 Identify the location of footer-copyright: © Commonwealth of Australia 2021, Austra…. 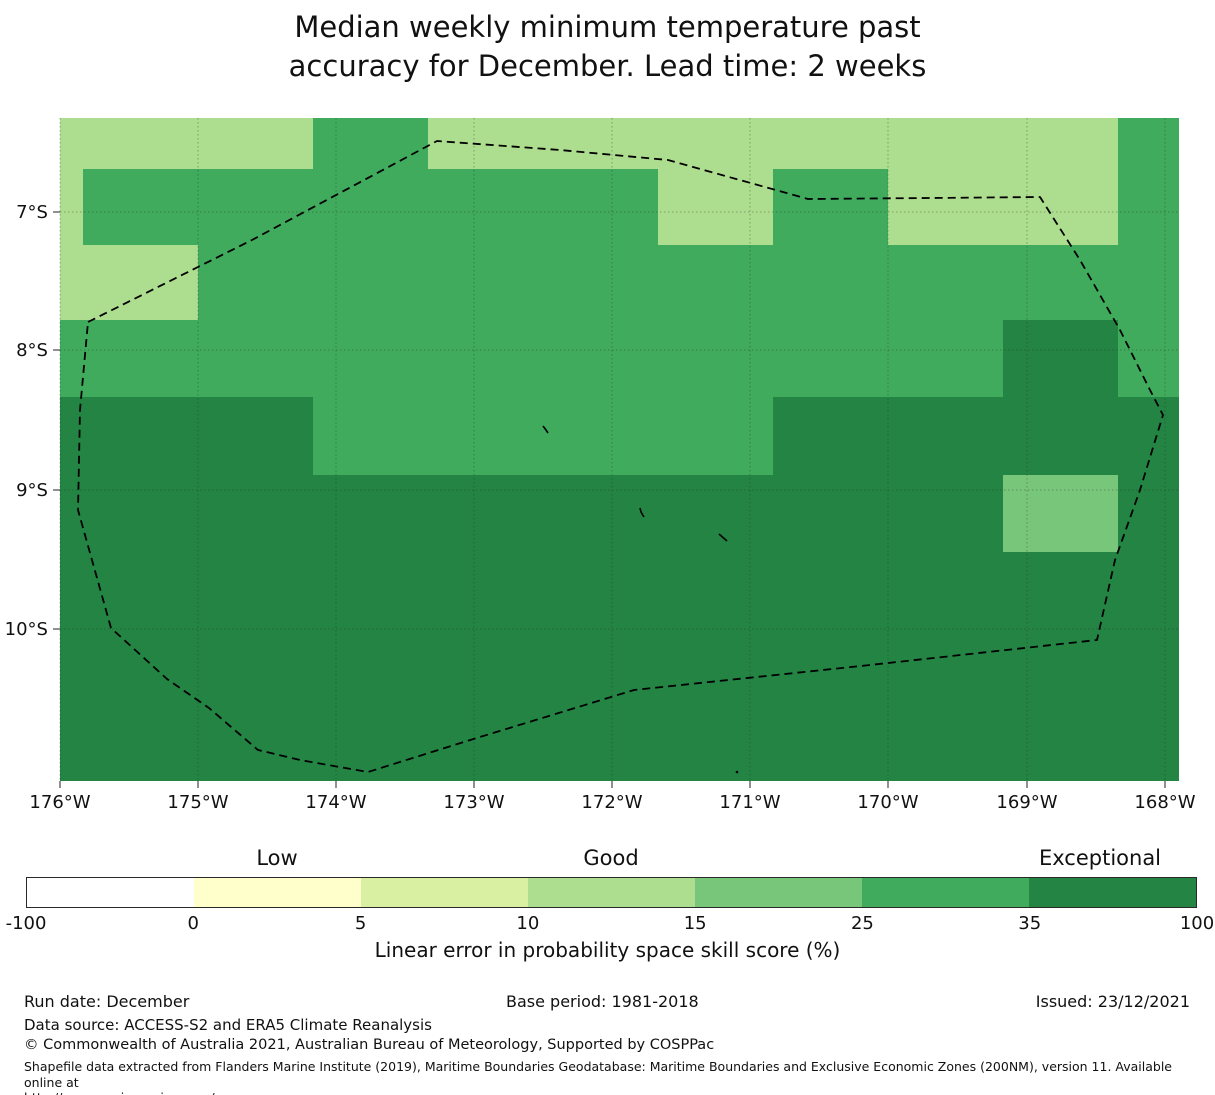
(369, 1045).